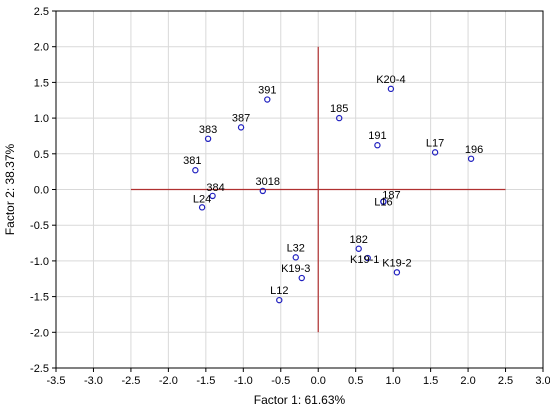 Image resolution: width=550 pixels, height=413 pixels. I want to click on data-point: K19-3, so click(295, 272).